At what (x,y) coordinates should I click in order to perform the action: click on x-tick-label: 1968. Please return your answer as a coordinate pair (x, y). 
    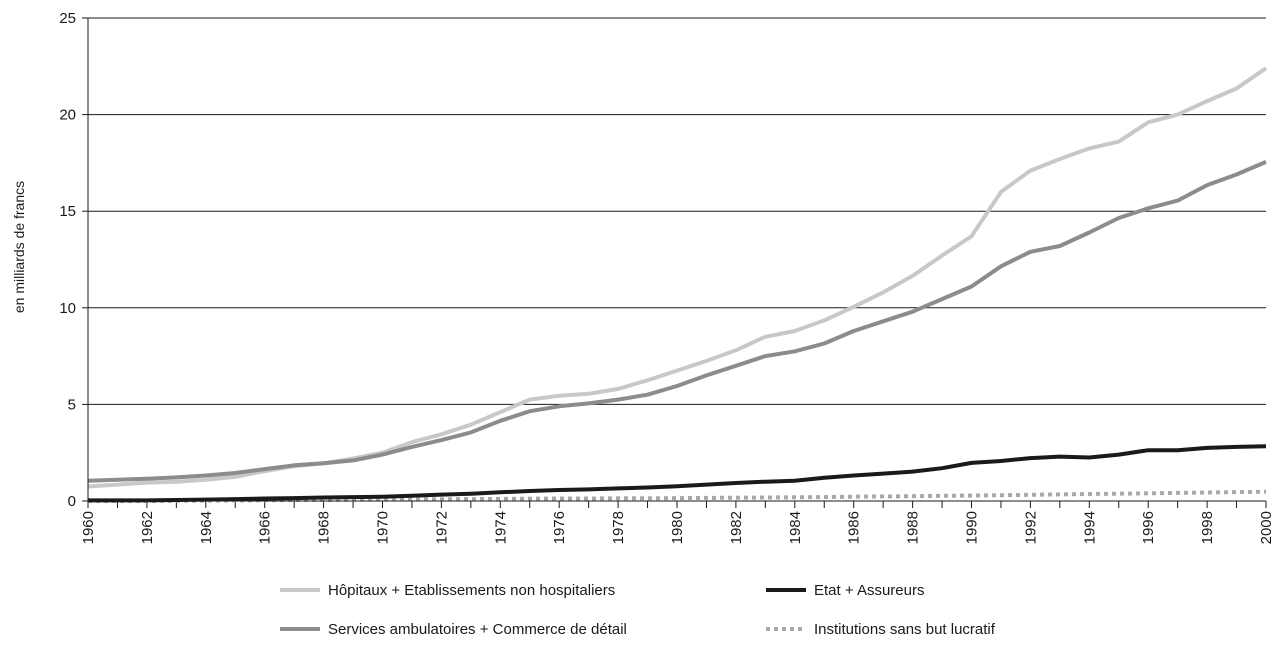
    Looking at the image, I should click on (324, 527).